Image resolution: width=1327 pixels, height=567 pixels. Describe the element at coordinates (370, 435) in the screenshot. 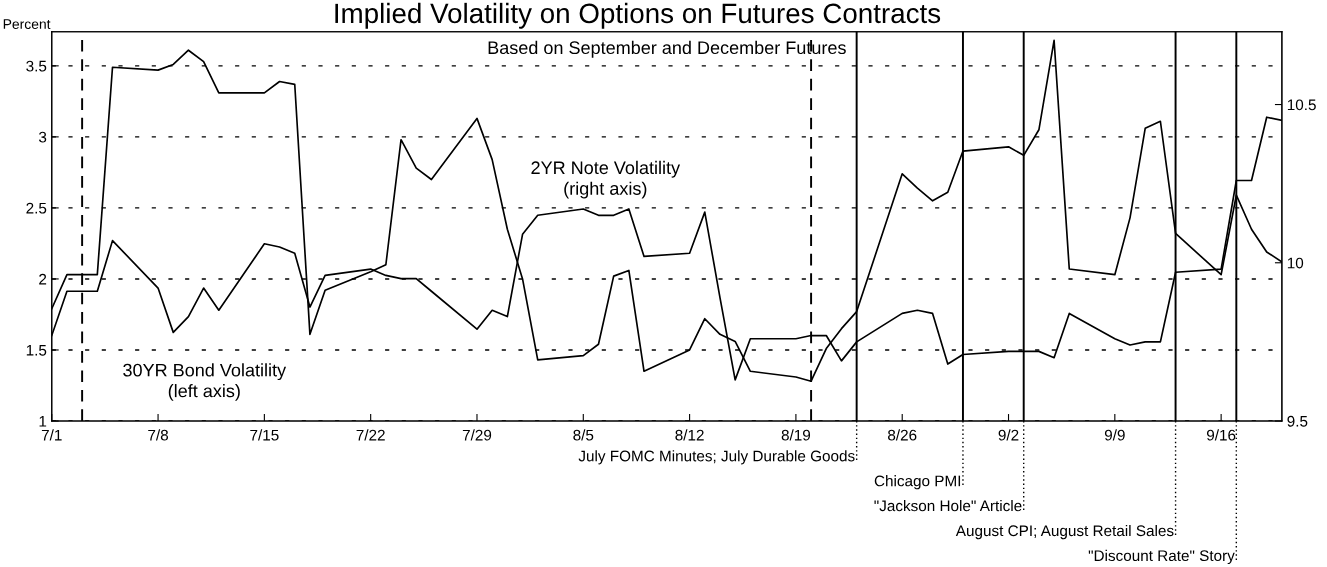

I see `x-tick-label: 7/22` at that location.